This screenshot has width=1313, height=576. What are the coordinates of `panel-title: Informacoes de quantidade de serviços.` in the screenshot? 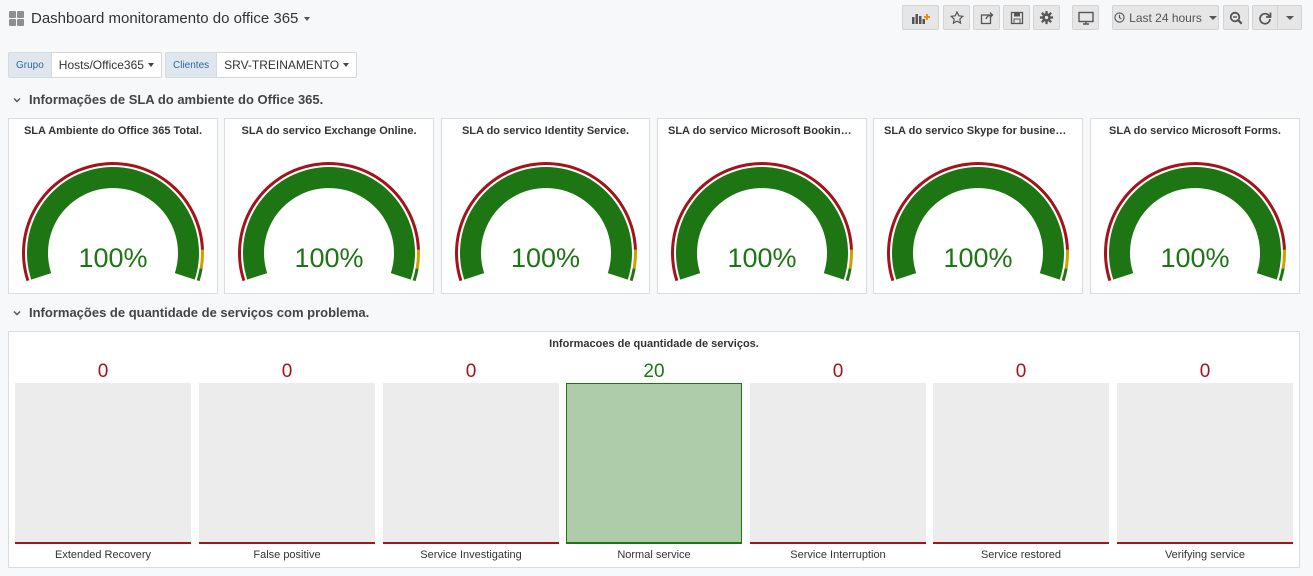 It's located at (654, 344).